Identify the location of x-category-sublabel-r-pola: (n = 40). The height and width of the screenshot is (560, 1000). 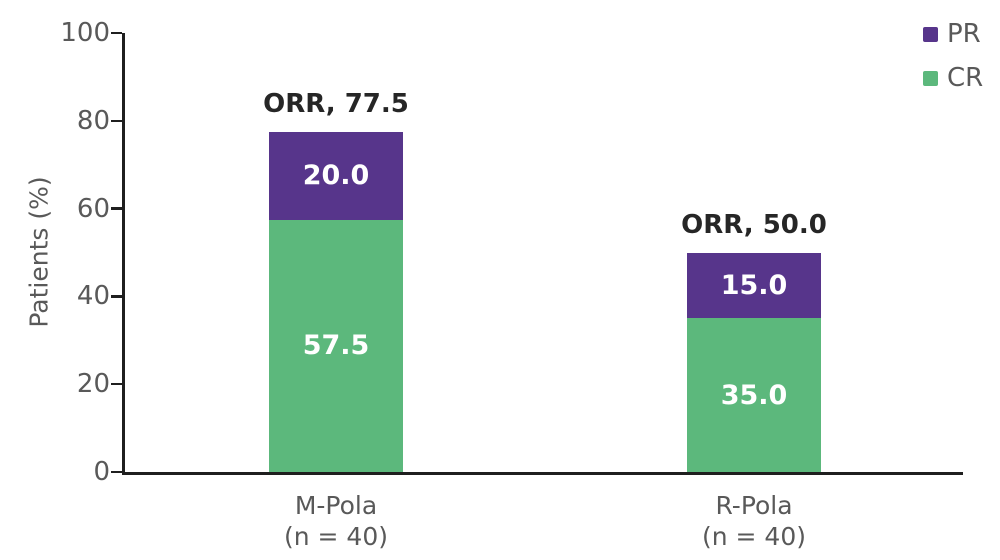
(753, 536).